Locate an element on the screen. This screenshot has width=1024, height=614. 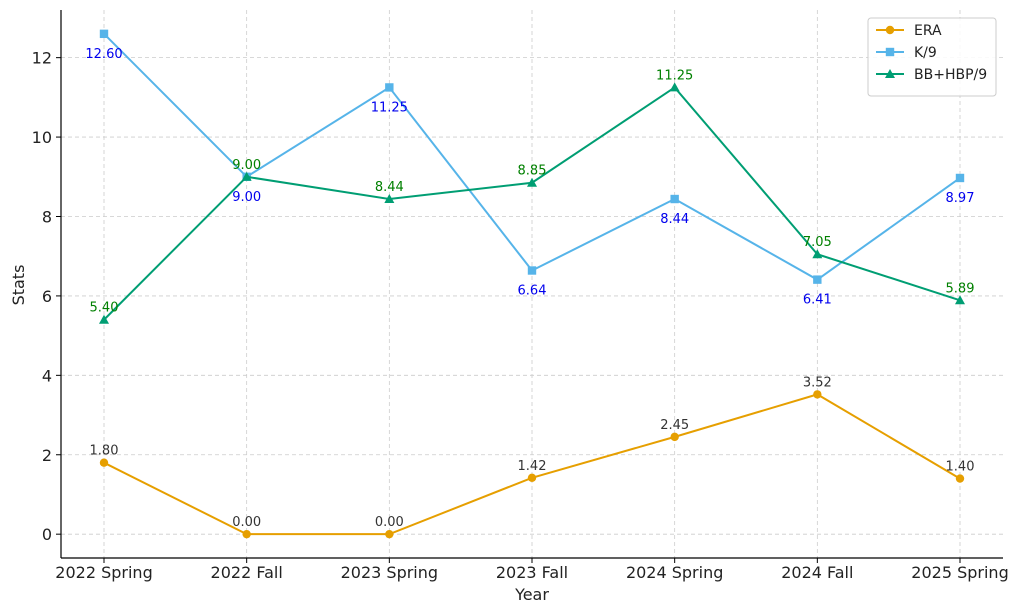
legend-label-bb-hbp-9: BB+HBP/9 is located at coordinates (950, 75).